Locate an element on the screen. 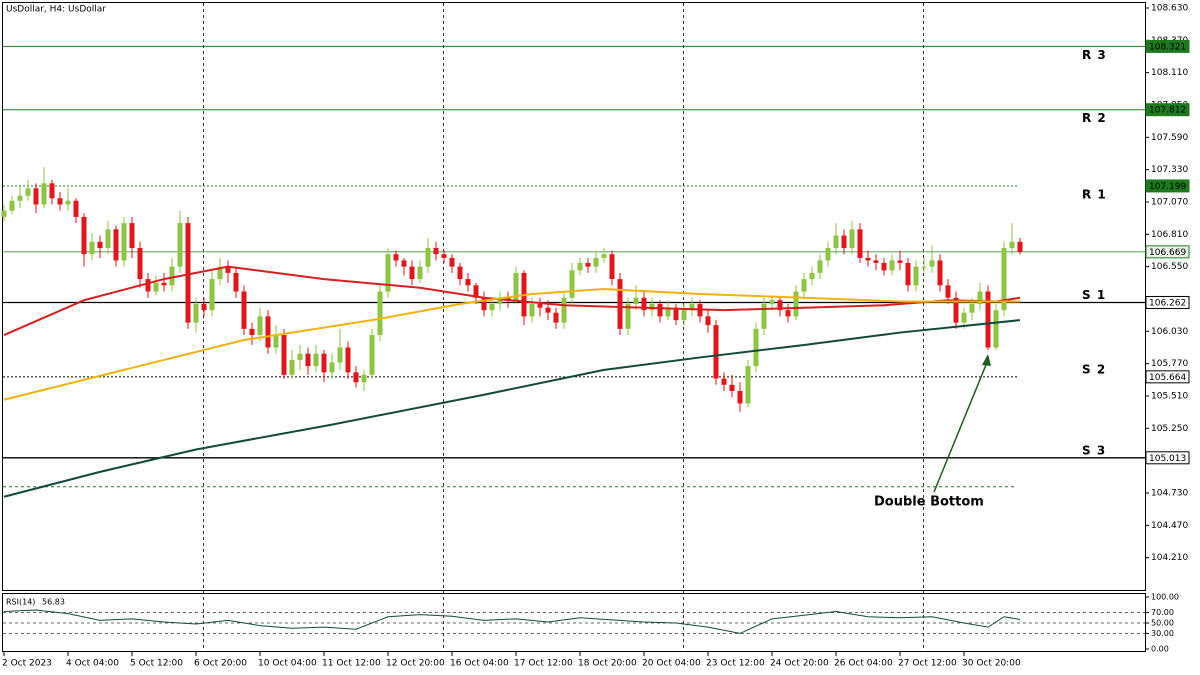 This screenshot has height=675, width=1200. rsi-tick-label: 100.00 is located at coordinates (1165, 597).